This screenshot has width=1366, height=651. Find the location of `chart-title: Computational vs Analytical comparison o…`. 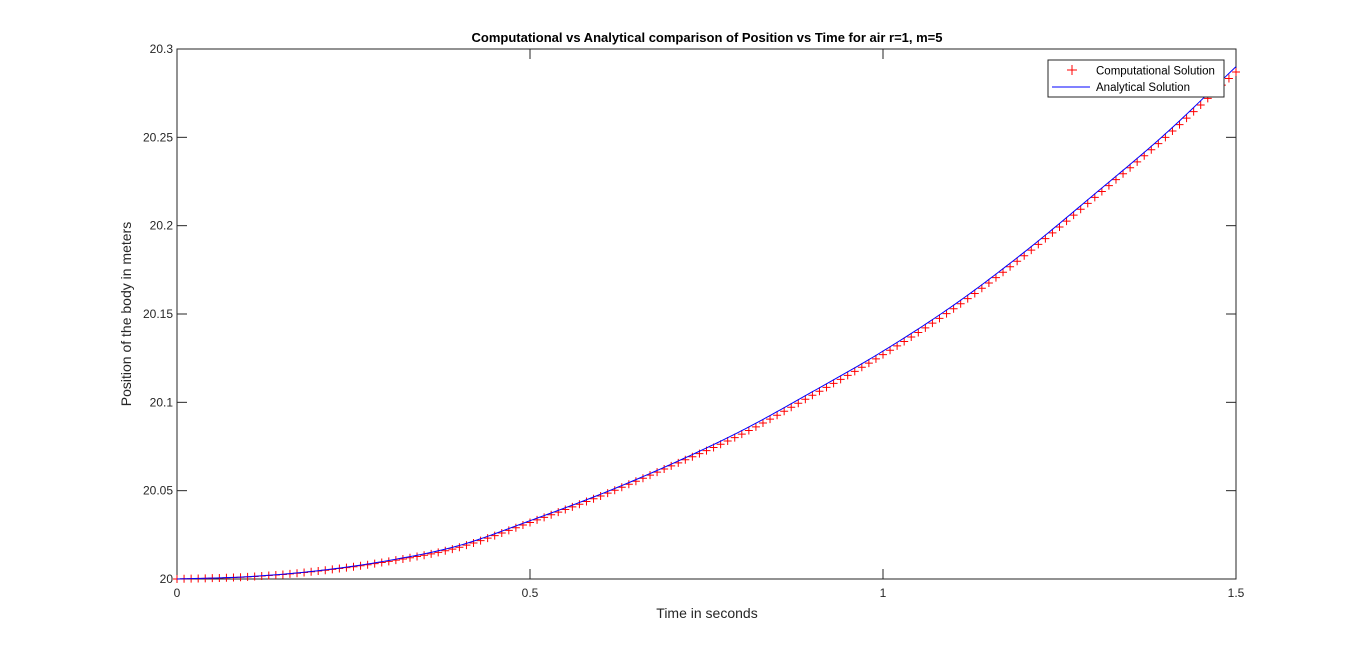

chart-title: Computational vs Analytical comparison o… is located at coordinates (706, 37).